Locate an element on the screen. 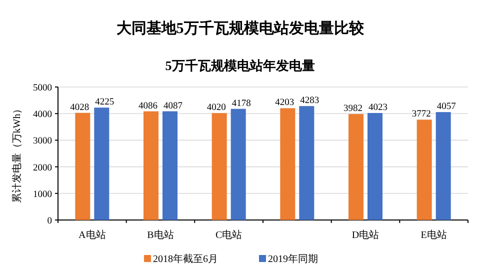 The width and height of the screenshot is (480, 275). title: 大同基地5万千瓦规模电站发电量比较 is located at coordinates (240, 29).